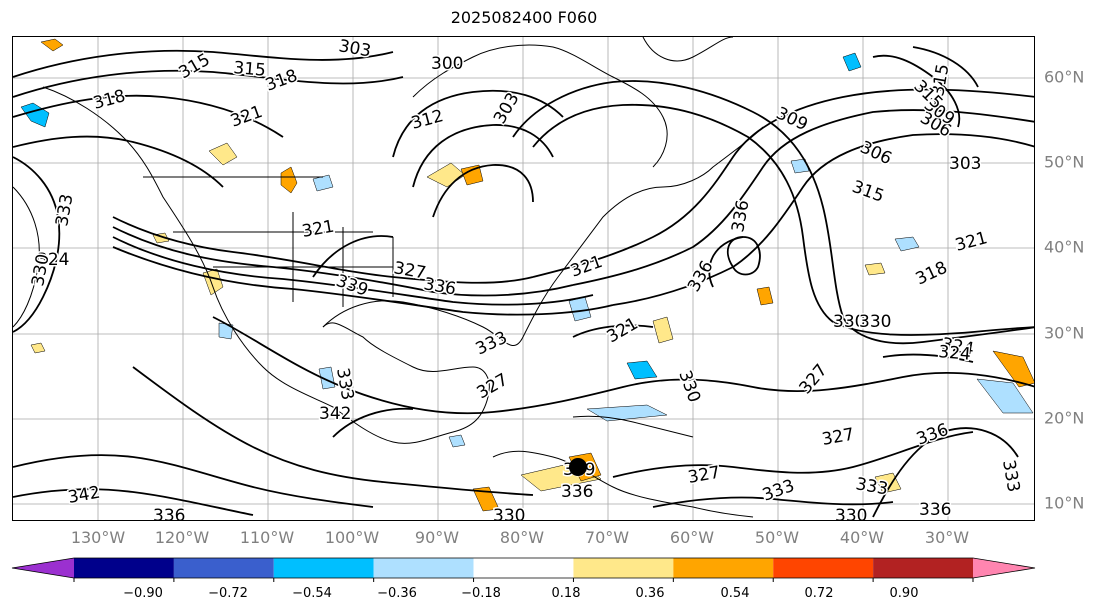 This screenshot has height=615, width=1105. What do you see at coordinates (692, 537) in the screenshot?
I see `lon-label: 60°W` at bounding box center [692, 537].